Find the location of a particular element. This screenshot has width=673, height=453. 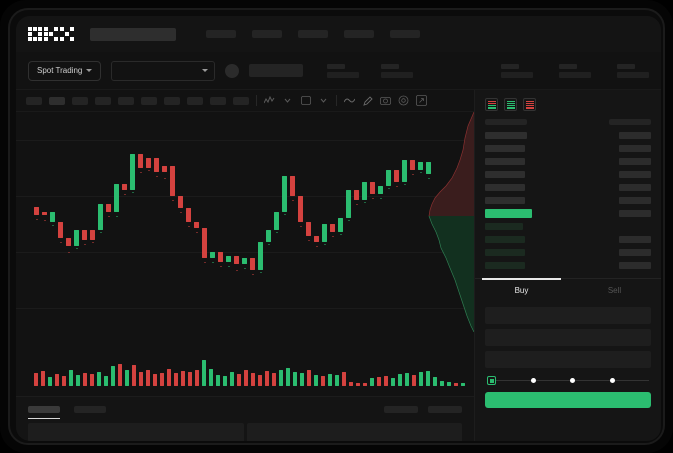

buy-sell-tabs: Buy Sell is located at coordinates (568, 289).